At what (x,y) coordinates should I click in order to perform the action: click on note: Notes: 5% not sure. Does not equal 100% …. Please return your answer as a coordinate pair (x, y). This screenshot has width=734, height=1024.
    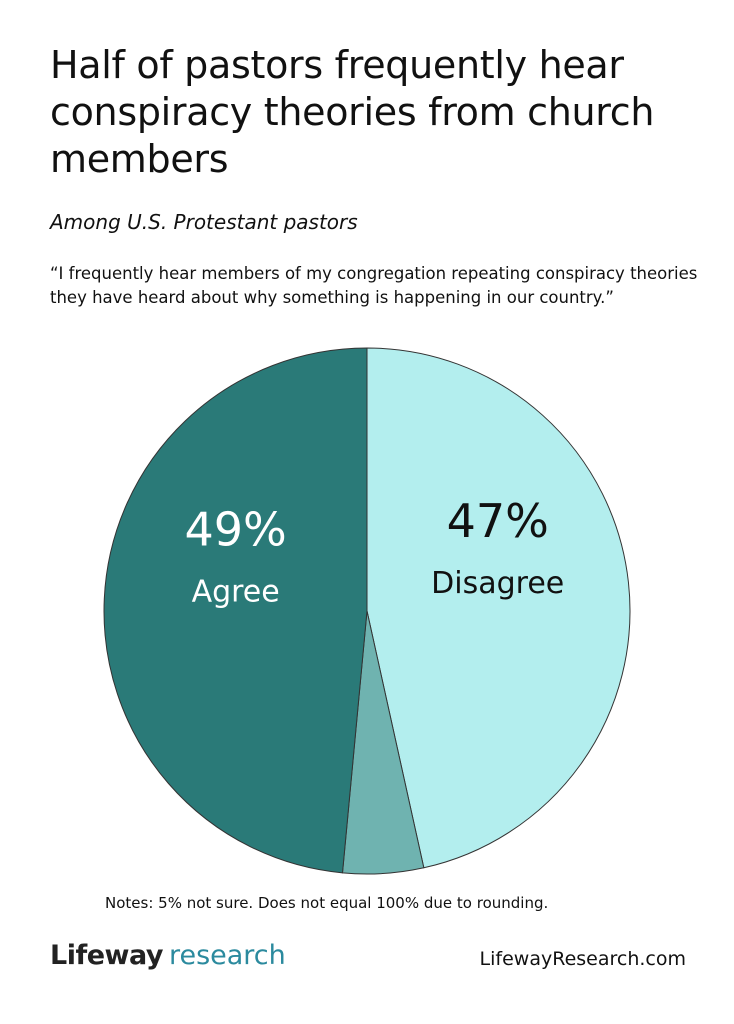
    Looking at the image, I should click on (327, 903).